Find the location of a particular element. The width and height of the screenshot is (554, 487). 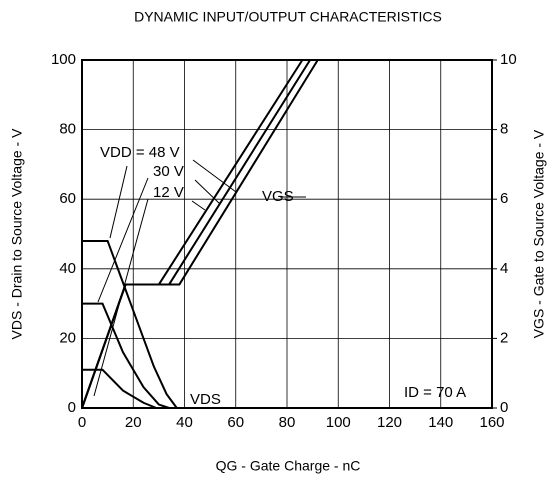

y-axis-label: VDS - Drain to Source Voltage - V is located at coordinates (17, 234).